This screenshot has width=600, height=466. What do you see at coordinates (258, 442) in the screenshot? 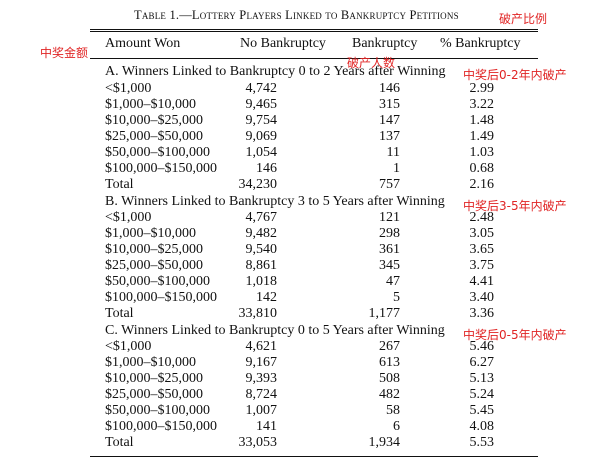
I see `cell-no-bankruptcy: 33,053` at bounding box center [258, 442].